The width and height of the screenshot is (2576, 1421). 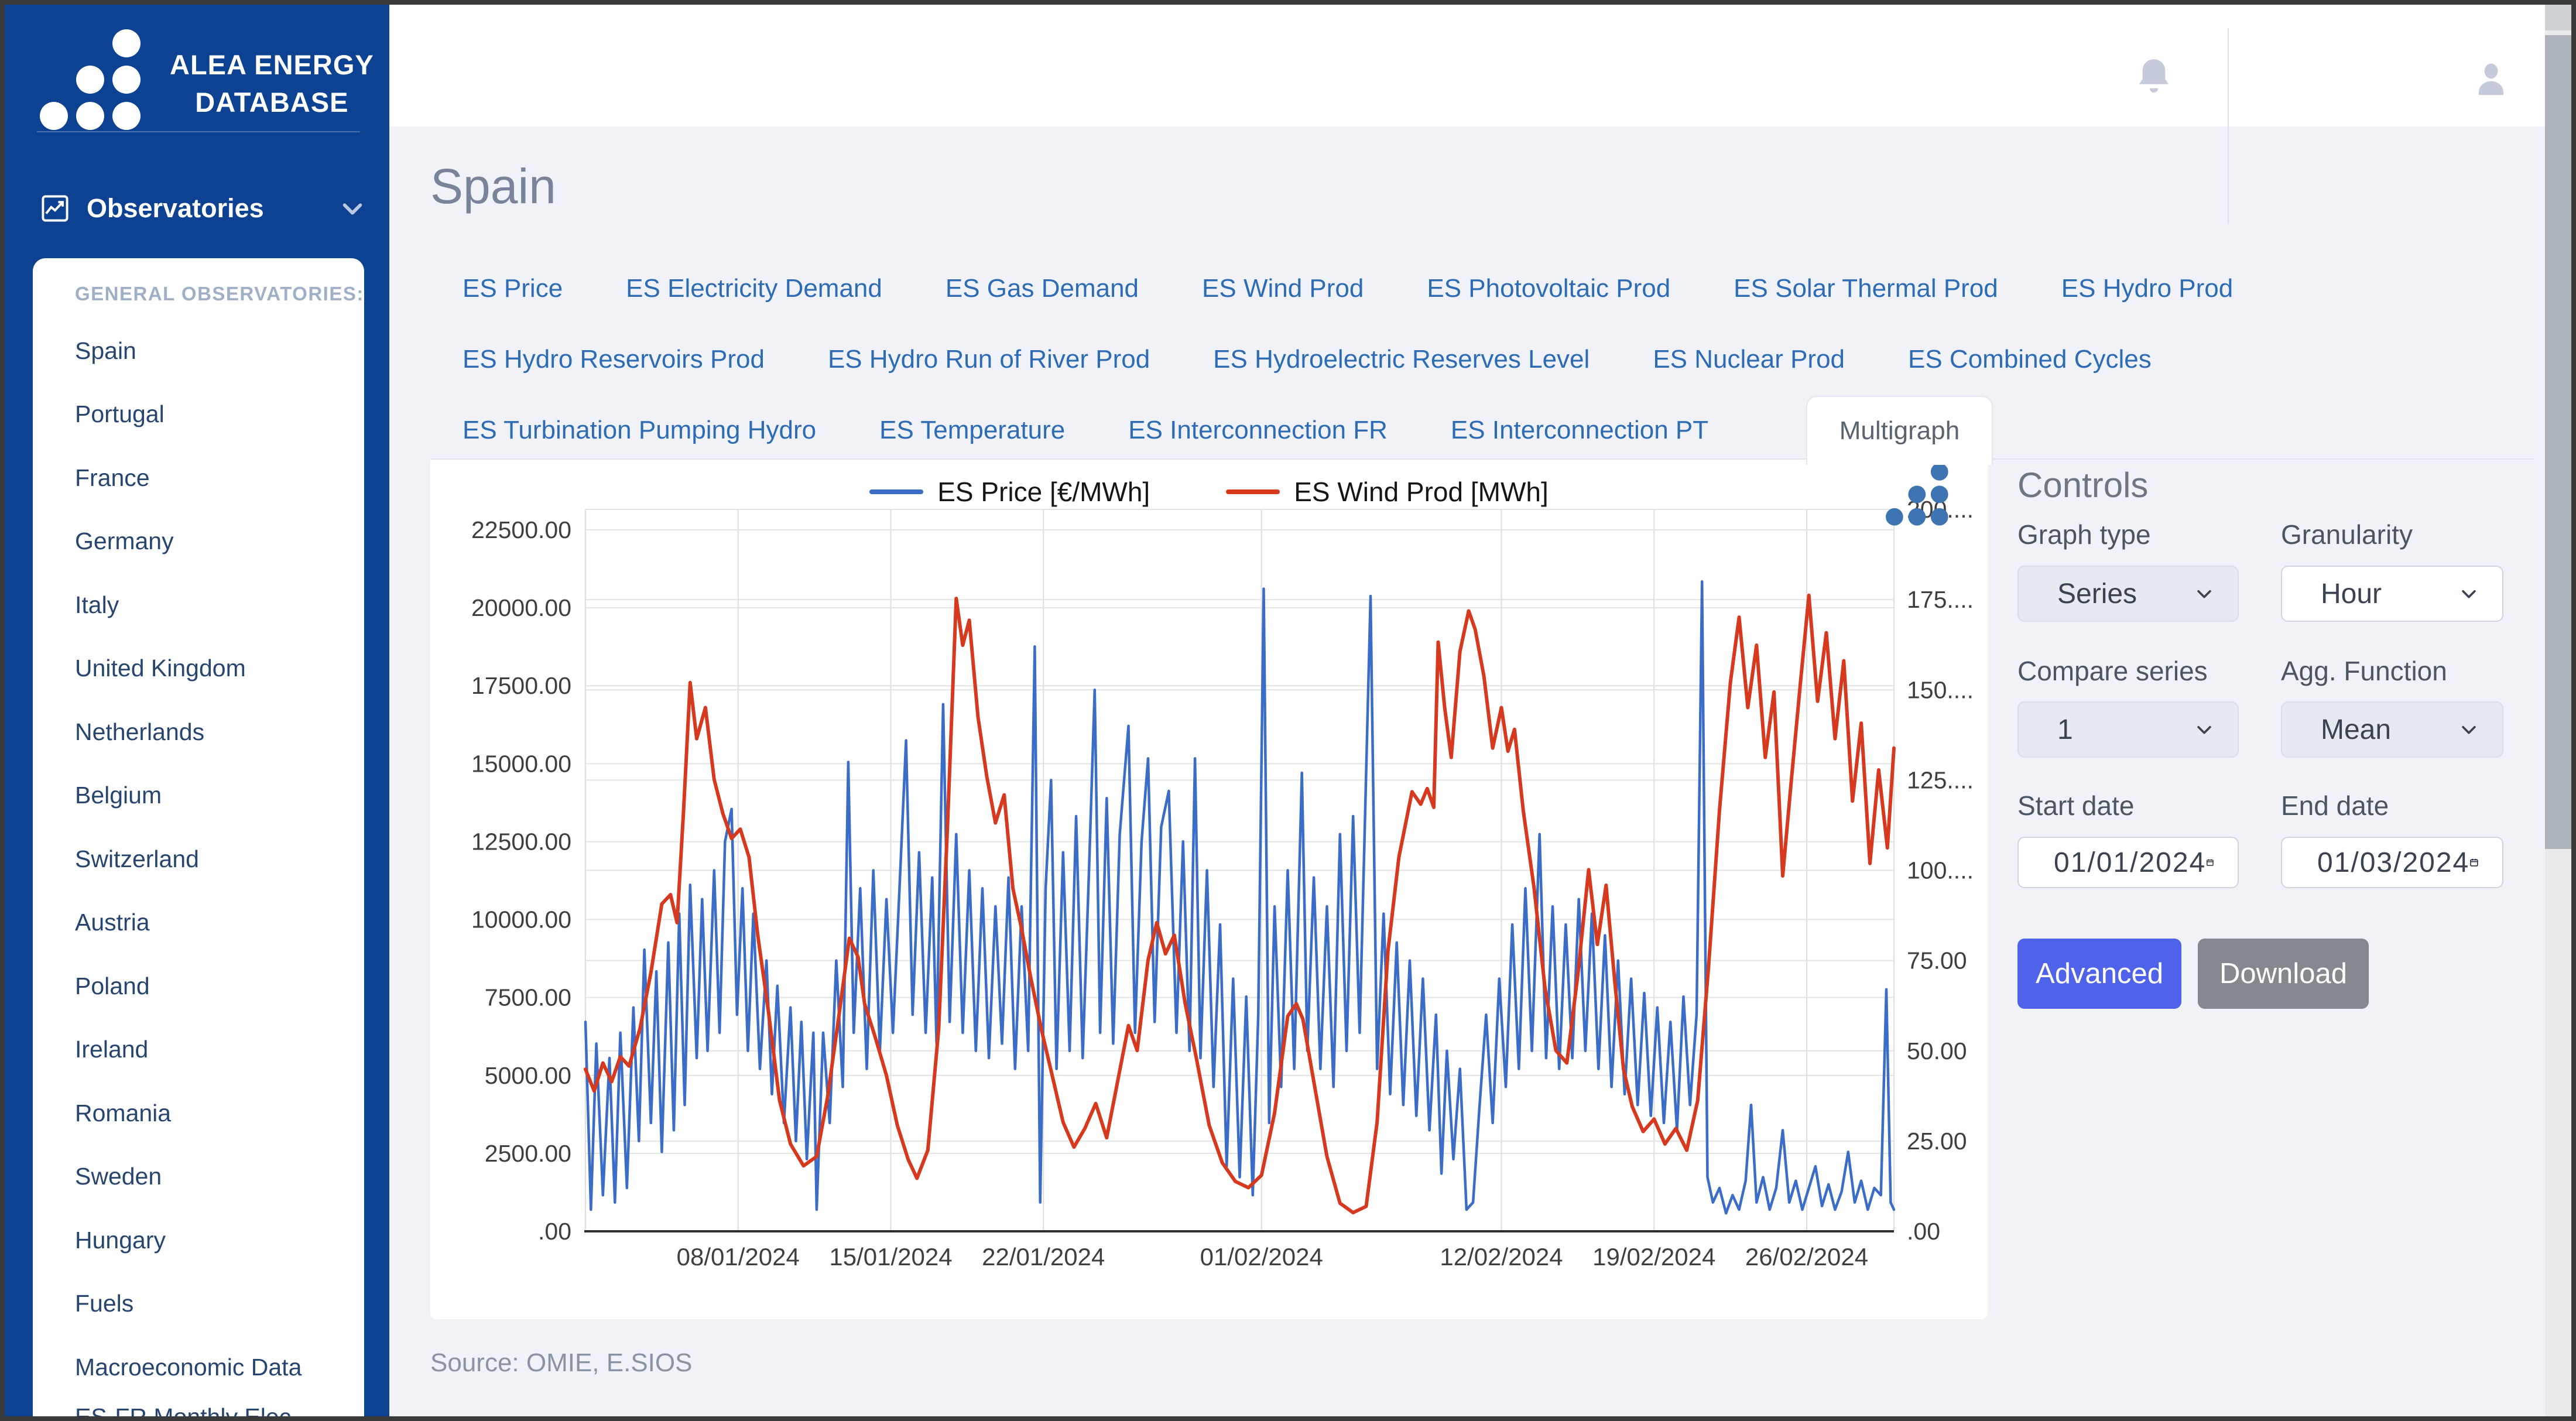 I want to click on download-button: Download, so click(x=2283, y=974).